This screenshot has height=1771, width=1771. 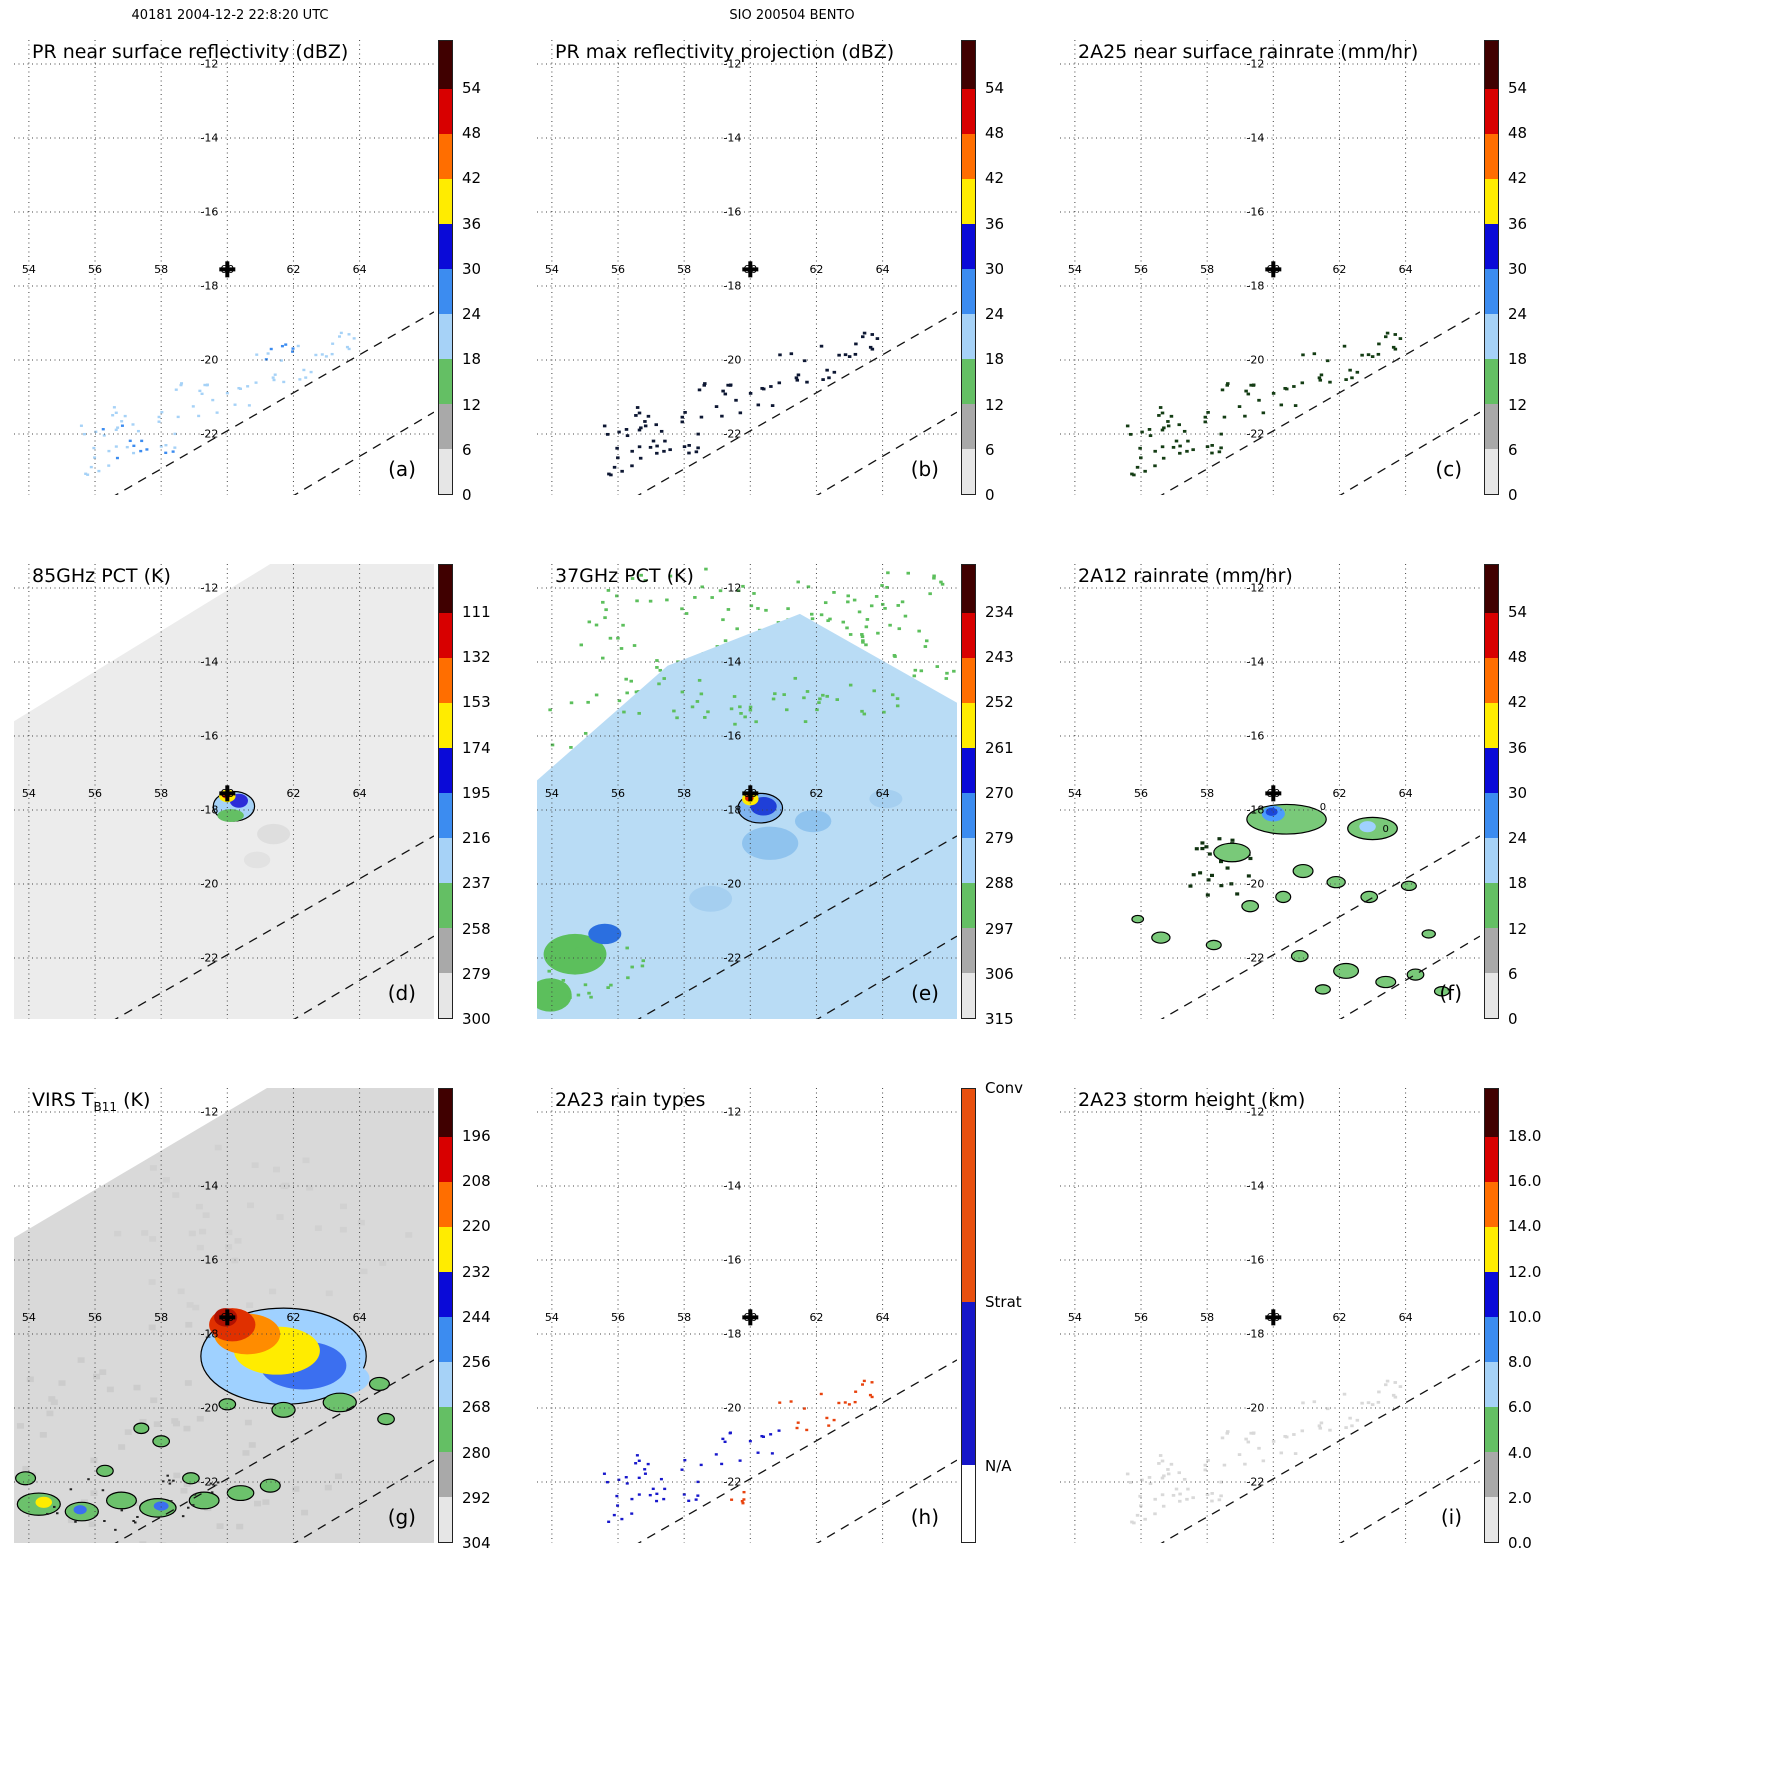 I want to click on map-plot-e: 545658606264-12-14-16-18-20-22, so click(x=747, y=791).